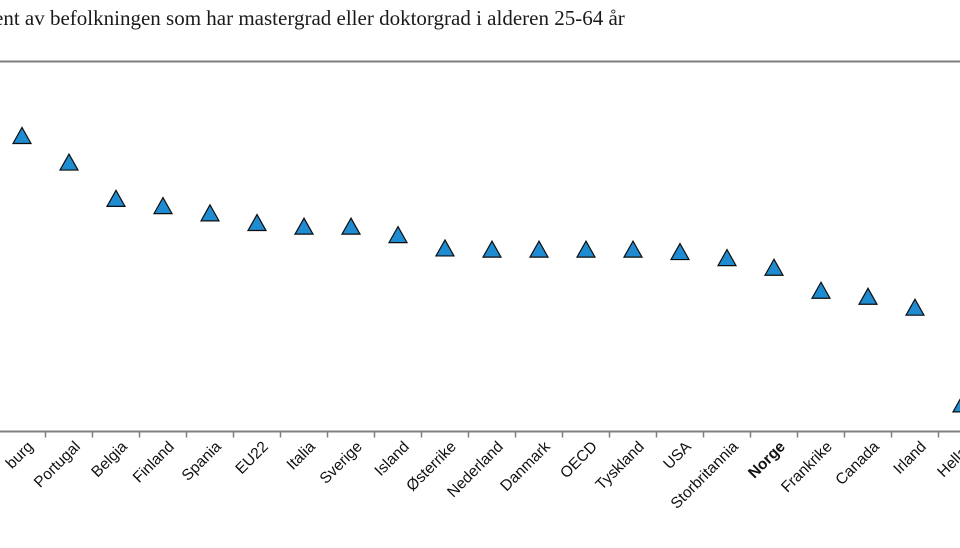 Image resolution: width=960 pixels, height=548 pixels. Describe the element at coordinates (680, 251) in the screenshot. I see `data-point-usa` at that location.